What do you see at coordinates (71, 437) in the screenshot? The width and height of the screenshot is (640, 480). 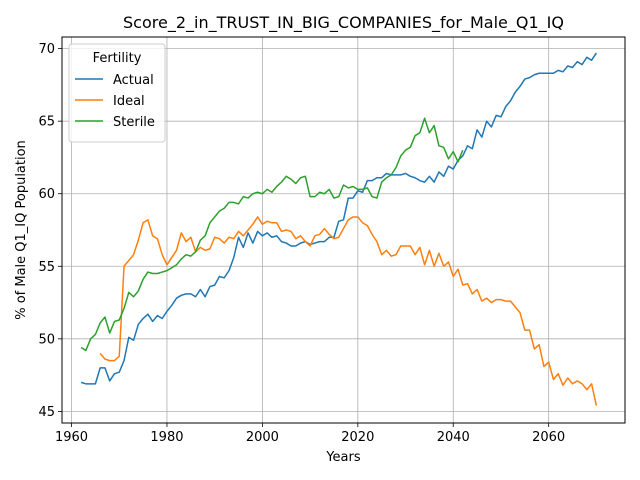 I see `x-tick-label: 1960` at bounding box center [71, 437].